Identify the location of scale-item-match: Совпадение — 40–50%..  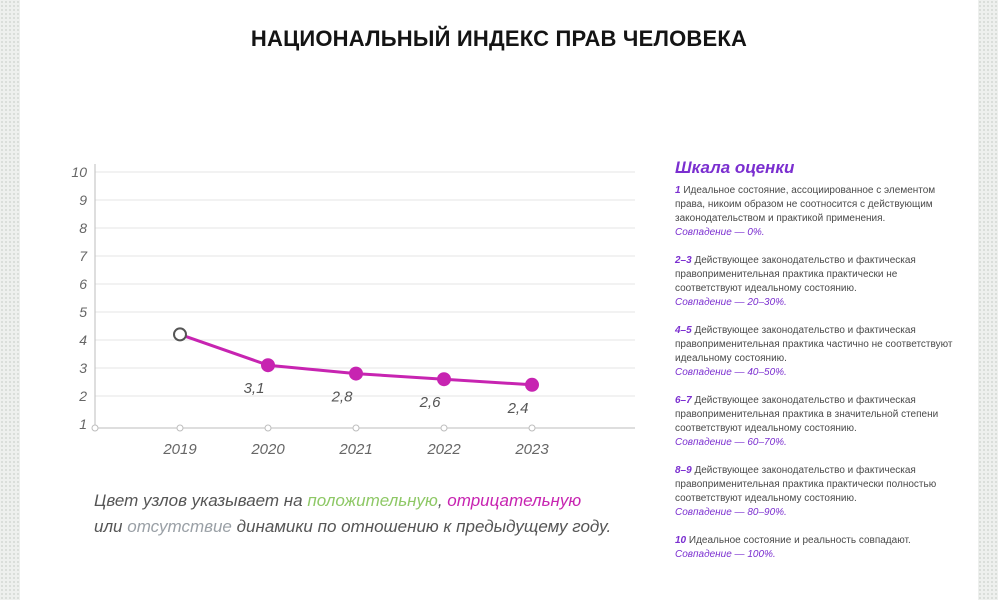
(731, 372).